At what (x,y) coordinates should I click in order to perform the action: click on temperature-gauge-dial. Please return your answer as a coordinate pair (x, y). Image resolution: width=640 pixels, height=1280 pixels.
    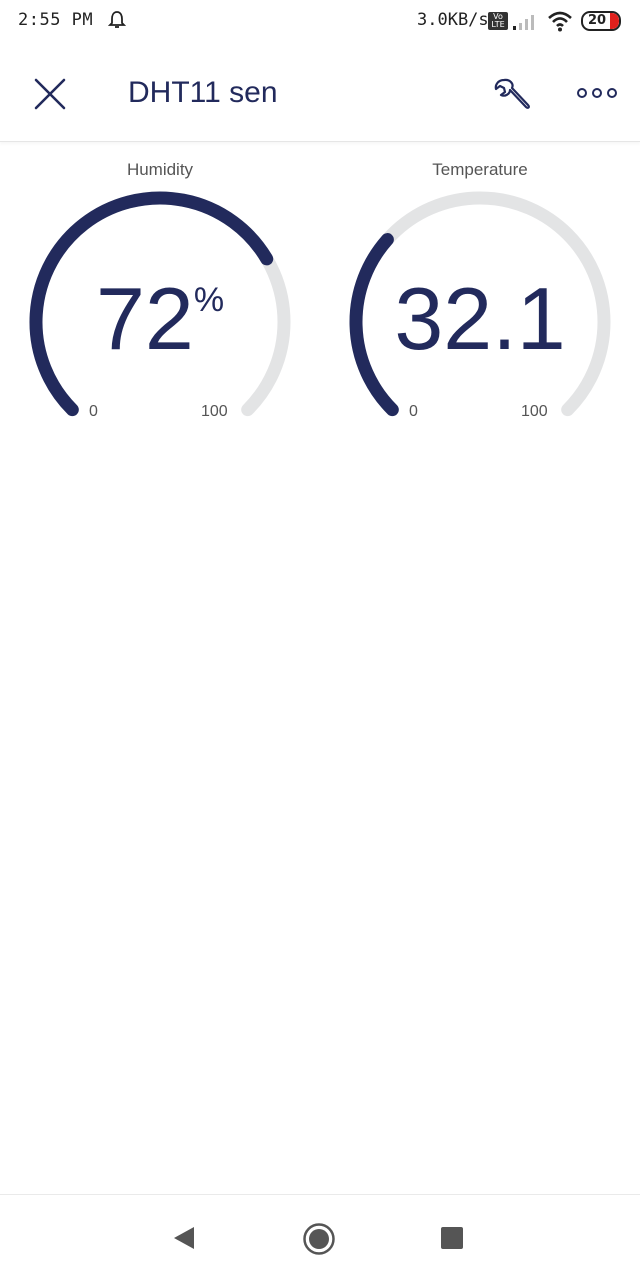
    Looking at the image, I should click on (480, 304).